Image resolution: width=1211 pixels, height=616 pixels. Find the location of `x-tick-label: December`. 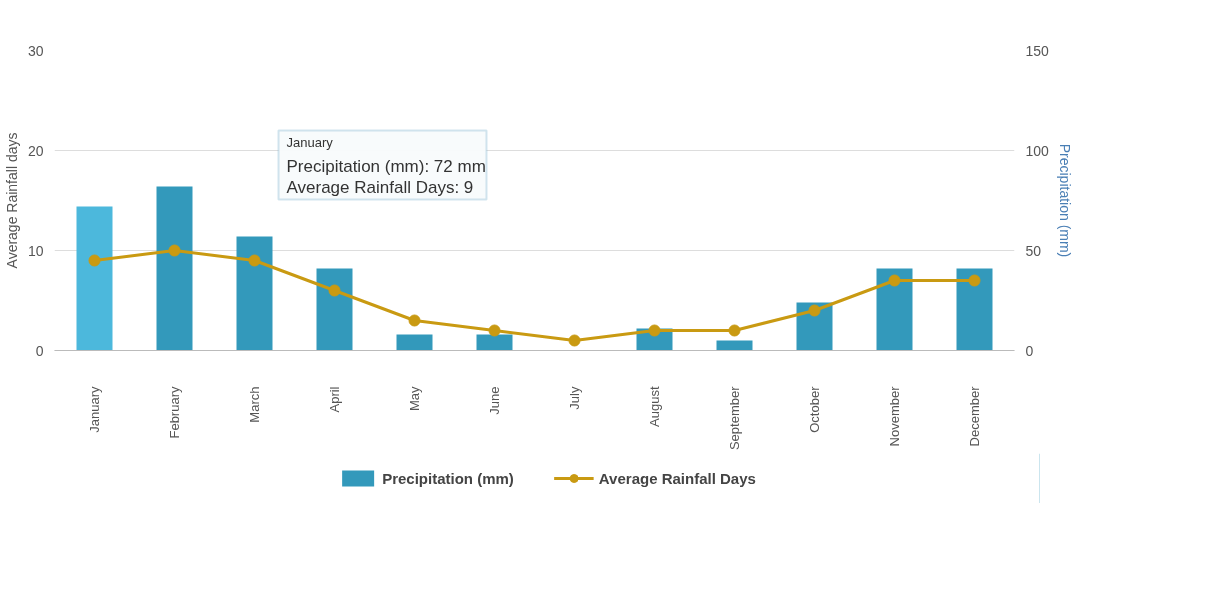

x-tick-label: December is located at coordinates (974, 416).